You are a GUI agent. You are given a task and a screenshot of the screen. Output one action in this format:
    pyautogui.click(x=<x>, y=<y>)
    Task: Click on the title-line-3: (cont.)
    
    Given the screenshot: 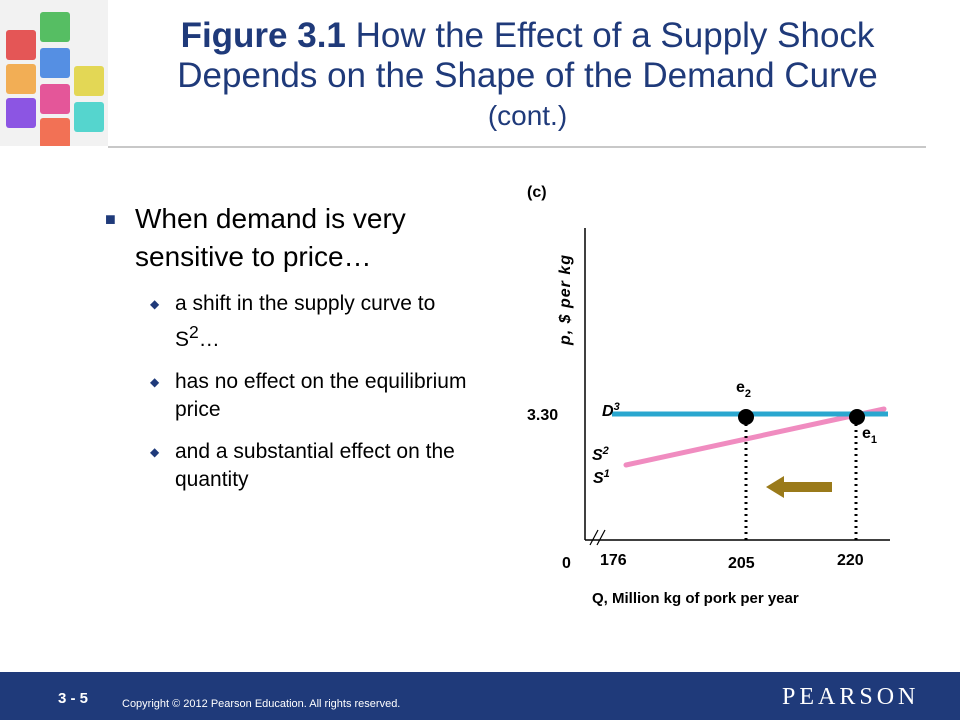 What is the action you would take?
    pyautogui.click(x=527, y=115)
    